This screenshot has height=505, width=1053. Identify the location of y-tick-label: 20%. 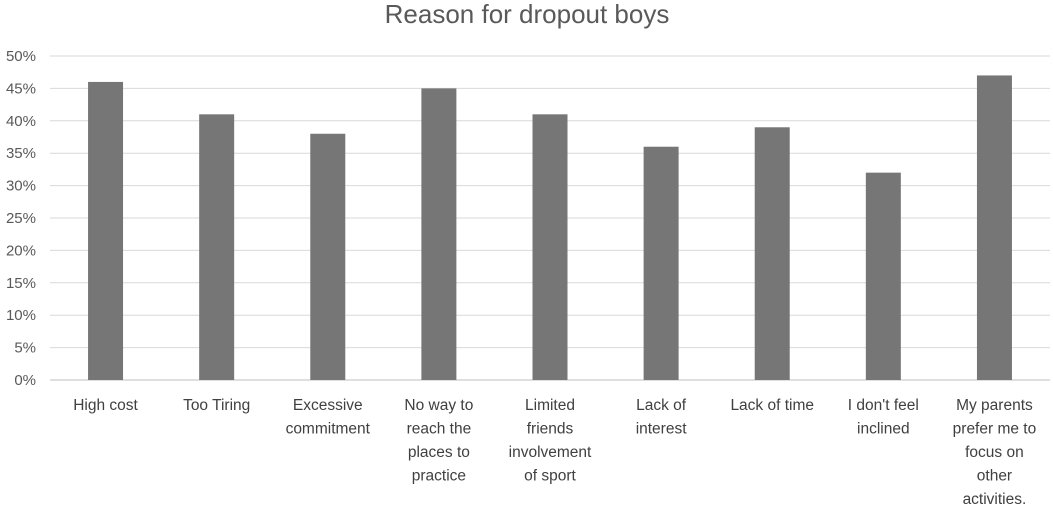
(21, 250).